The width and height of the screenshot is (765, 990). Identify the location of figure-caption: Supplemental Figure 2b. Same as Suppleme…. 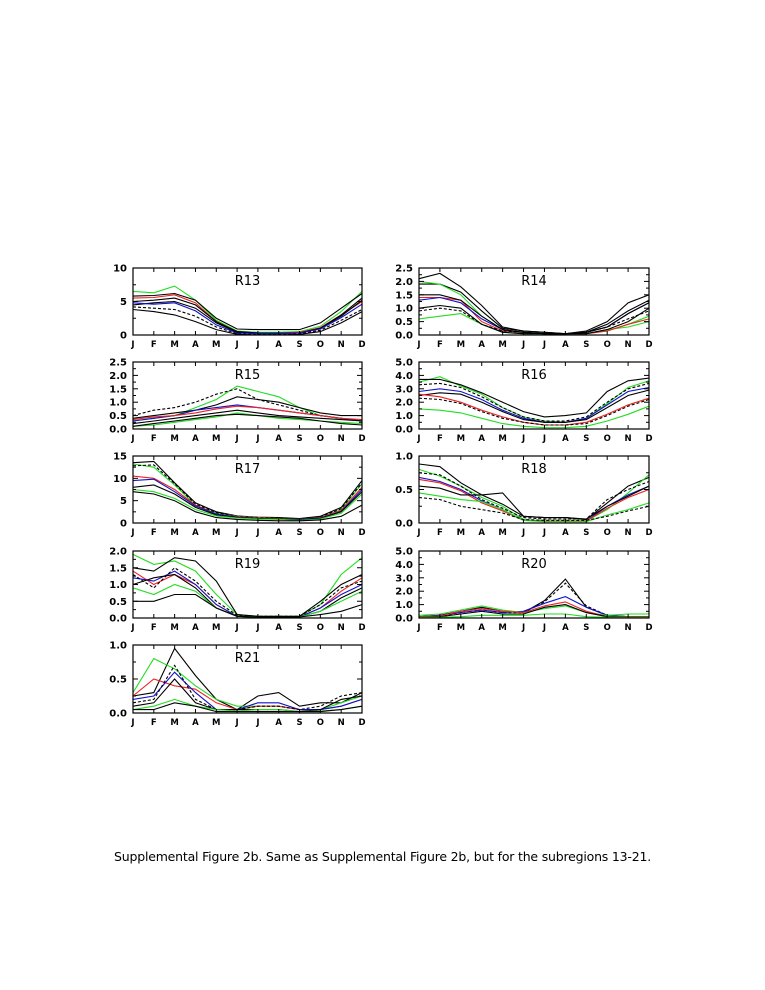
(382, 856).